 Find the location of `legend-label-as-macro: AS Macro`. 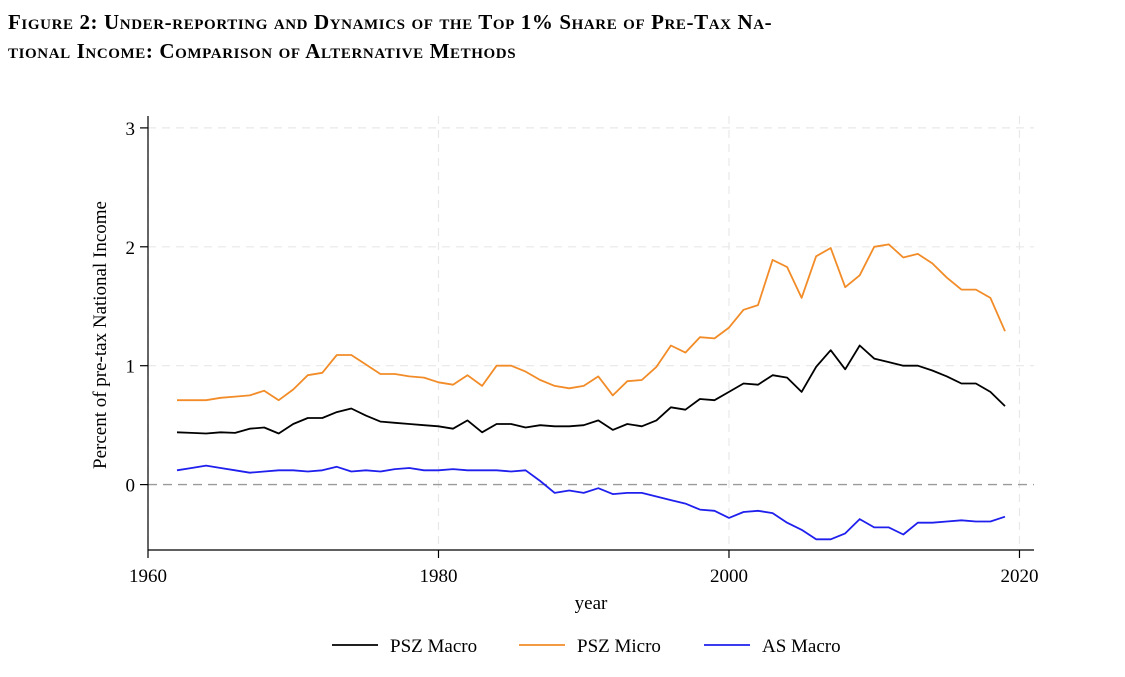

legend-label-as-macro: AS Macro is located at coordinates (801, 646).